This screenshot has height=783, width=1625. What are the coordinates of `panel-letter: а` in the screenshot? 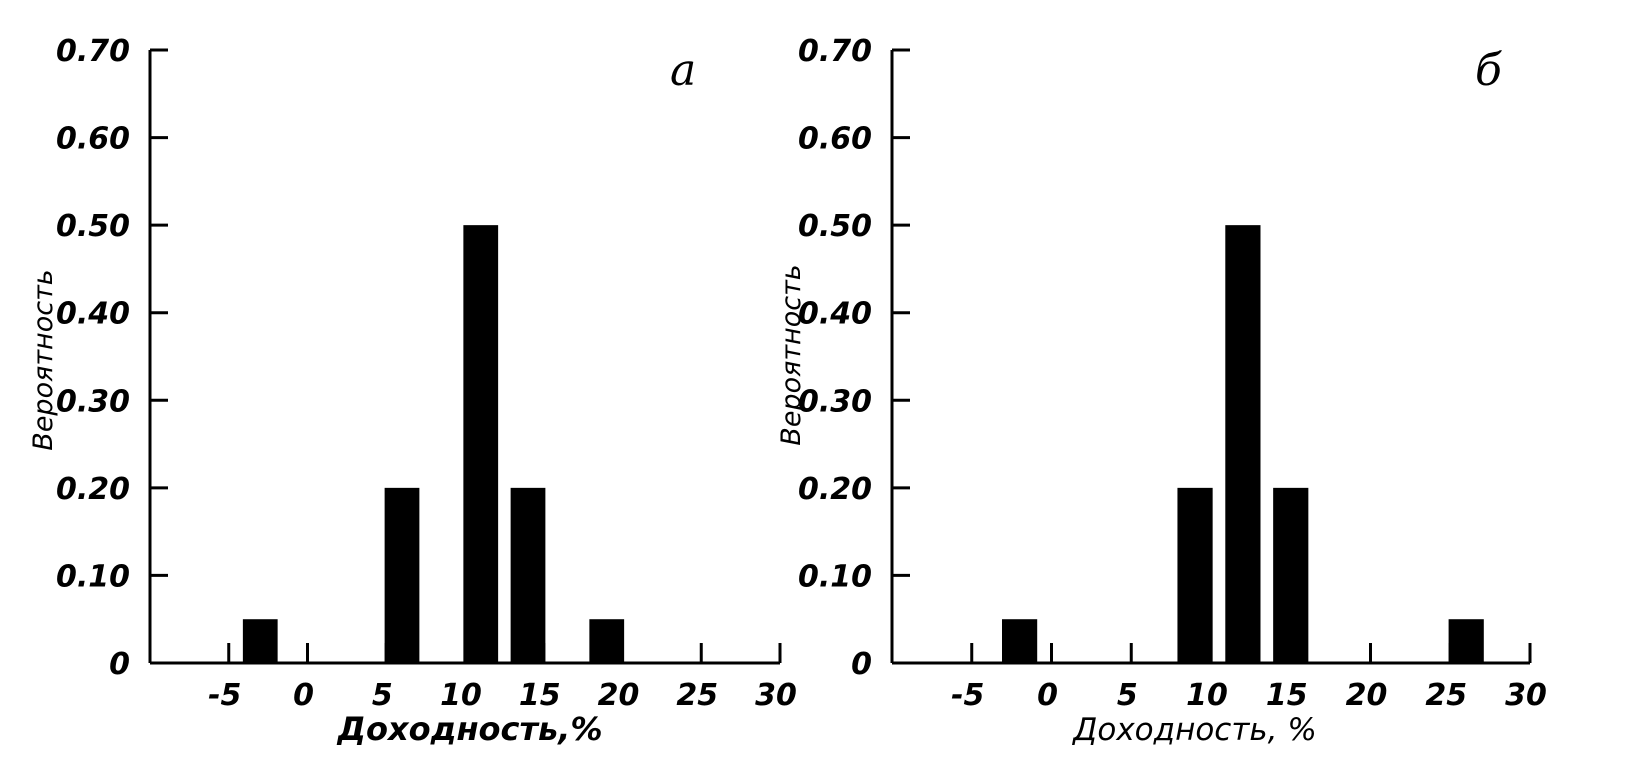 It's located at (683, 70).